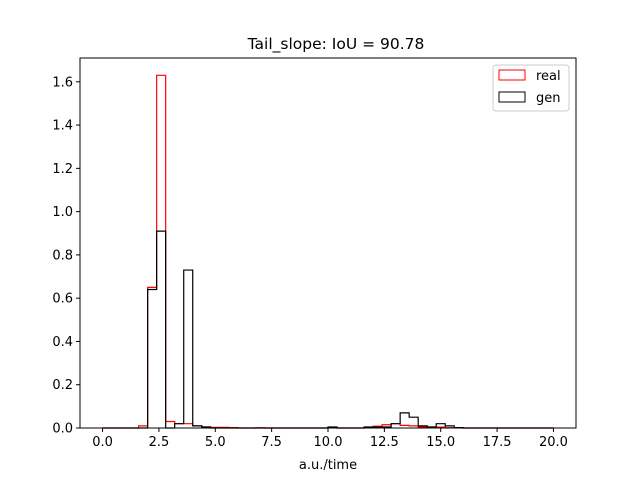 This screenshot has width=640, height=480. I want to click on y-tick-label: 1.6, so click(62, 82).